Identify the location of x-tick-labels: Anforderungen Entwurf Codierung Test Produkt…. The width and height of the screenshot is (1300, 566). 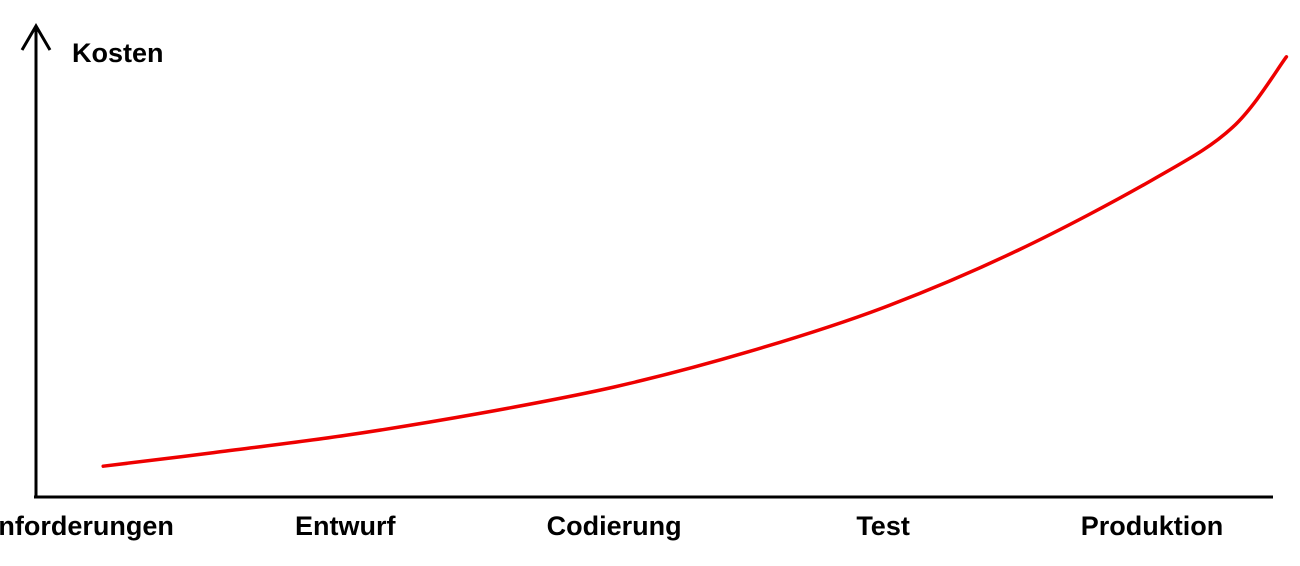
(611, 526).